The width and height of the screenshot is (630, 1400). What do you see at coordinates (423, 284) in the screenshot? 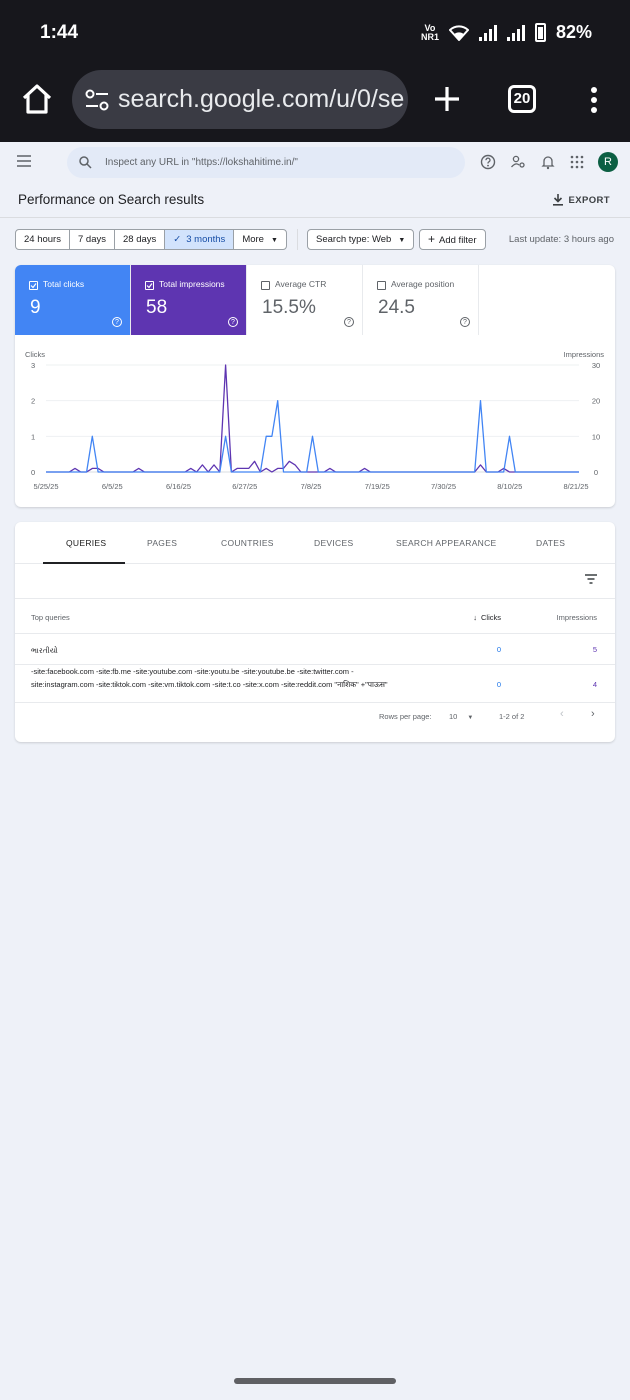
I see `metric-label: Average position` at bounding box center [423, 284].